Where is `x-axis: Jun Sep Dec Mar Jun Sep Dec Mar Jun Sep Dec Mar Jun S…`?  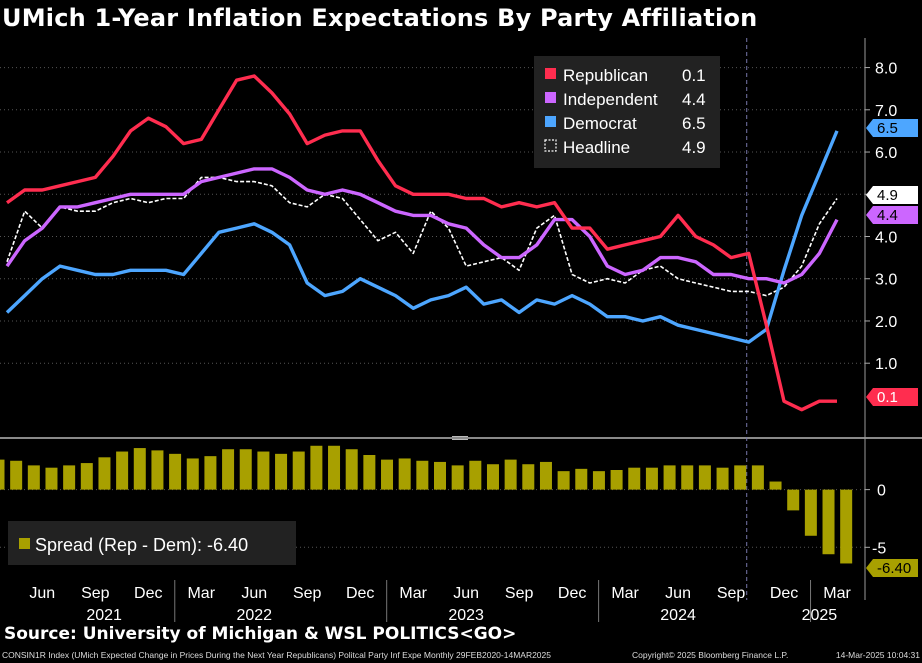
x-axis: Jun Sep Dec Mar Jun Sep Dec Mar Jun Sep Dec Mar Jun S… is located at coordinates (440, 602).